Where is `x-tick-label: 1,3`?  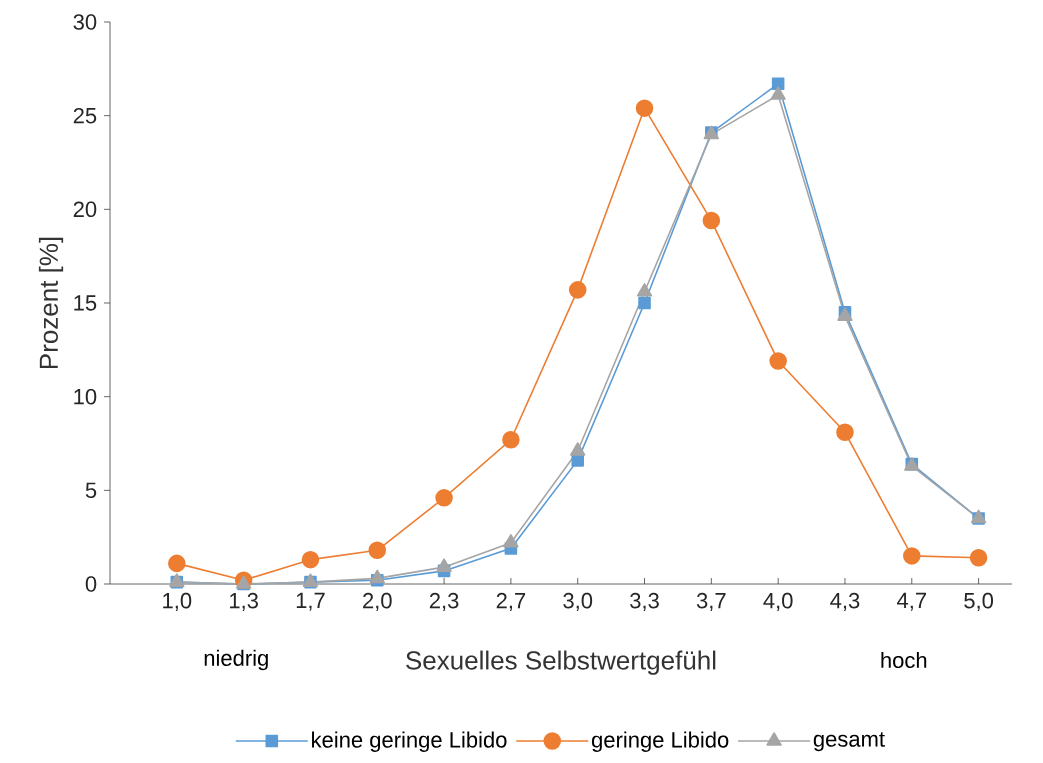 x-tick-label: 1,3 is located at coordinates (244, 602).